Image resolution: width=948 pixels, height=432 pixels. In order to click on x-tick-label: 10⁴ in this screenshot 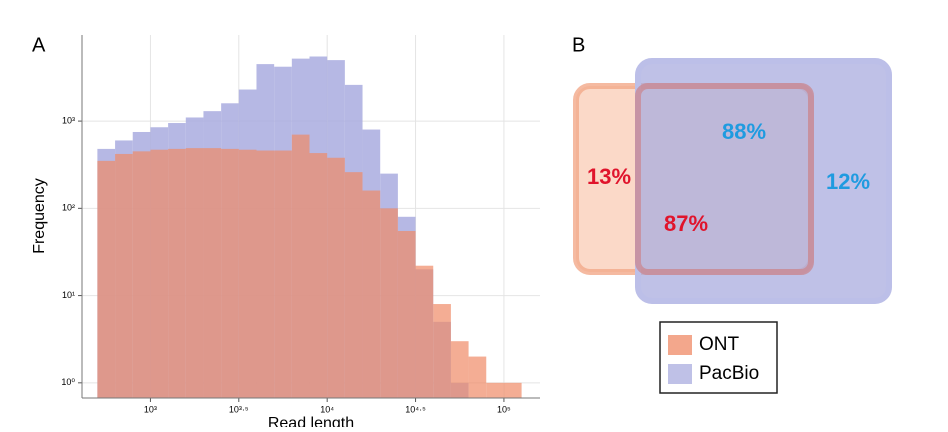, I will do `click(327, 409)`.